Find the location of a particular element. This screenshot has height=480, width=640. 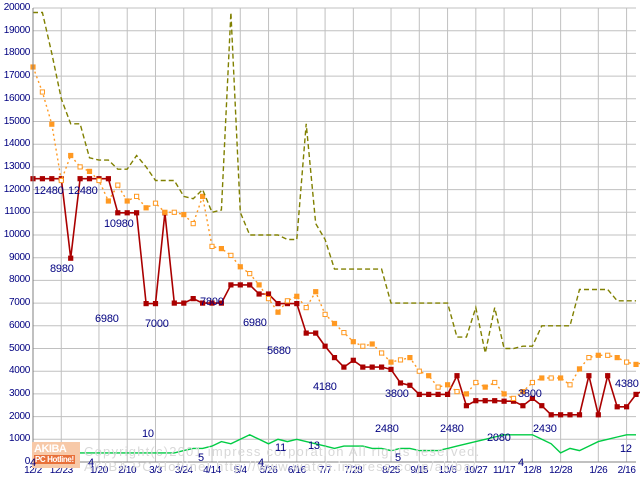

y-tick-label: 6000 is located at coordinates (19, 325).